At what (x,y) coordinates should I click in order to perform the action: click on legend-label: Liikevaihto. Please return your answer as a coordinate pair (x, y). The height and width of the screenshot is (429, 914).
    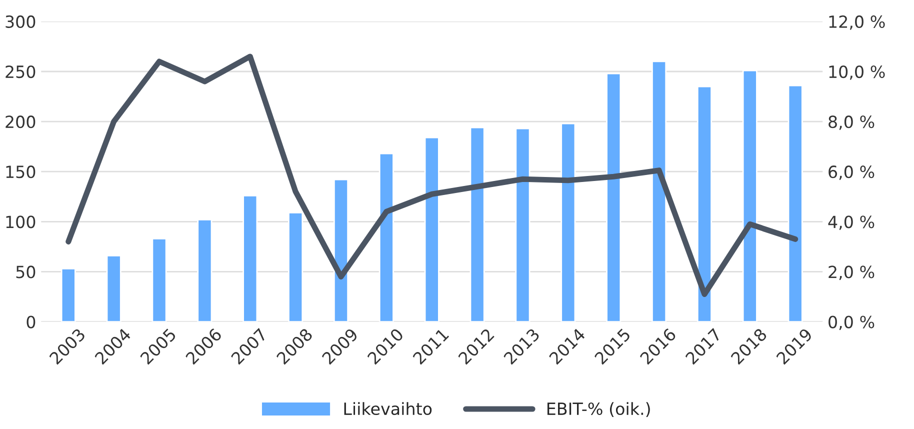
    Looking at the image, I should click on (388, 409).